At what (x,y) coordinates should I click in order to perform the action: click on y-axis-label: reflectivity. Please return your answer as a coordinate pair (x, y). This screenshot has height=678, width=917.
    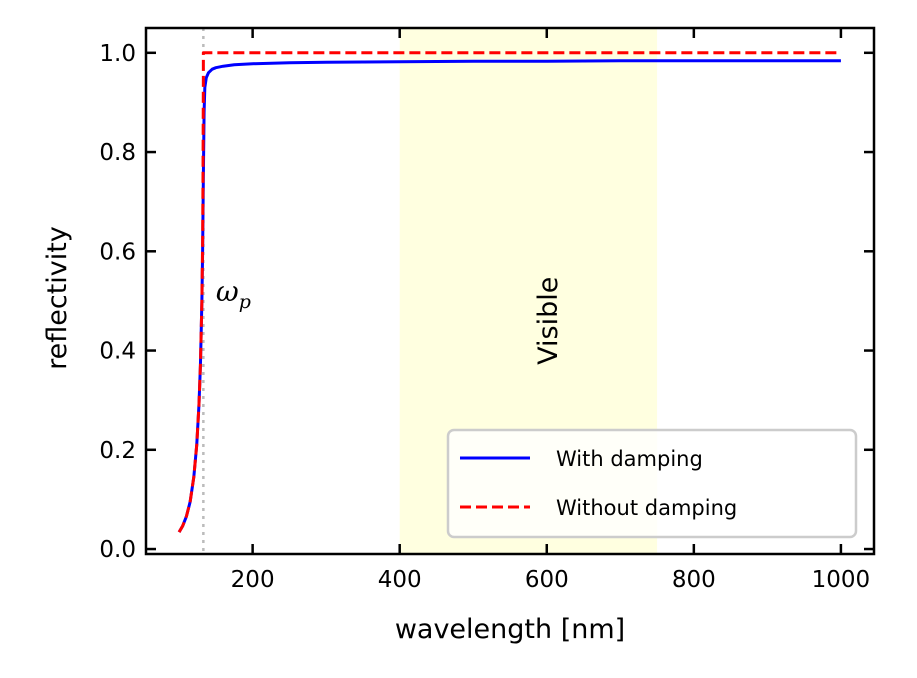
    Looking at the image, I should click on (57, 298).